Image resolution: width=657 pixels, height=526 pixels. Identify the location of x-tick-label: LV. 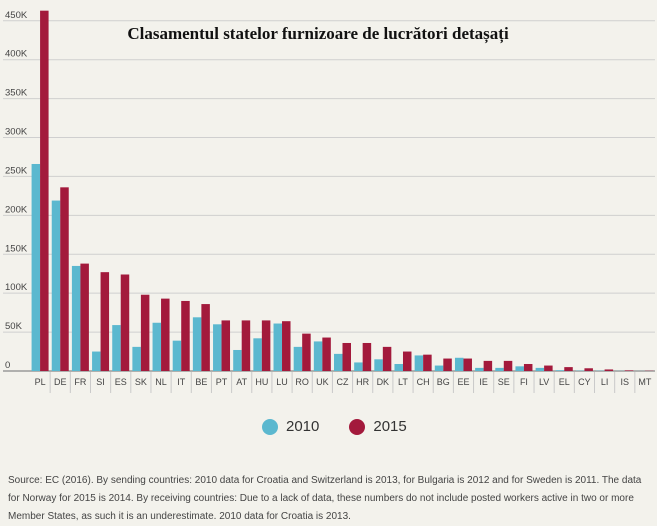
(544, 382).